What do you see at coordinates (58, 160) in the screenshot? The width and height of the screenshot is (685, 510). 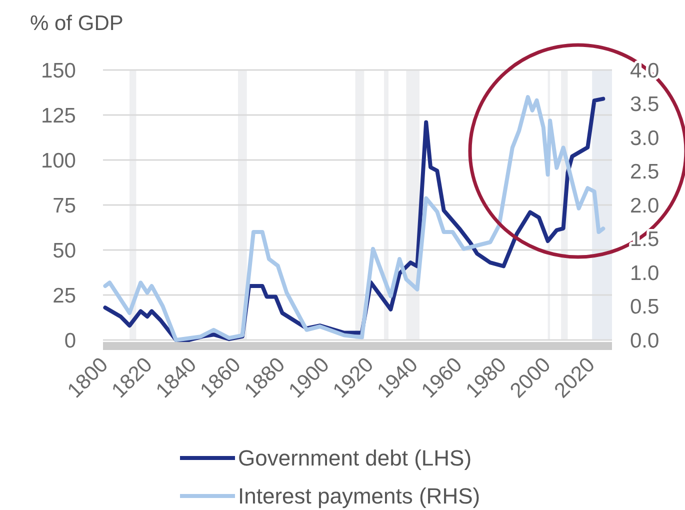 I see `y-tick-label: 100` at bounding box center [58, 160].